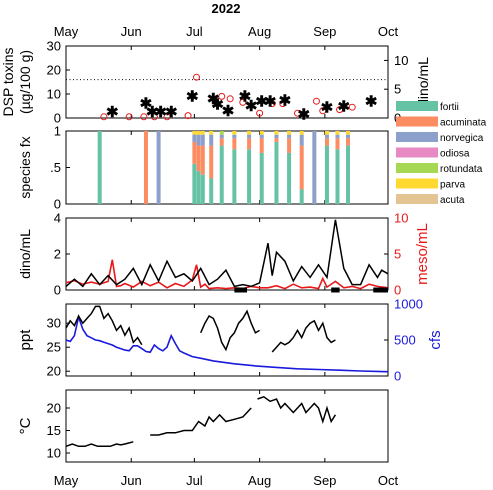  Describe the element at coordinates (54, 453) in the screenshot. I see `temperature-ytick-label: 10` at that location.